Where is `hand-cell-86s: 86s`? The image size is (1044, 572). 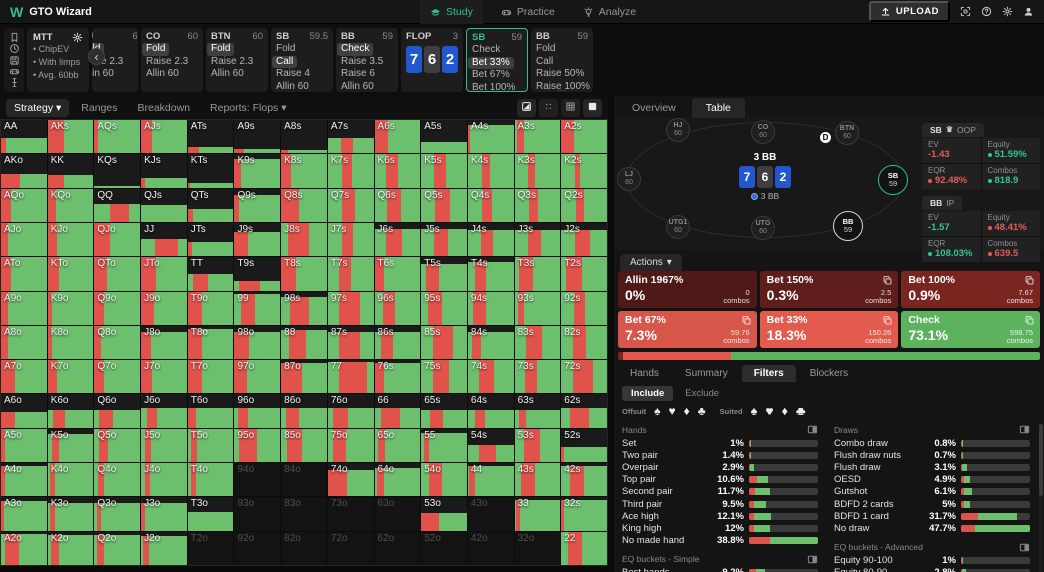
hand-cell-86s: 86s is located at coordinates (397, 342).